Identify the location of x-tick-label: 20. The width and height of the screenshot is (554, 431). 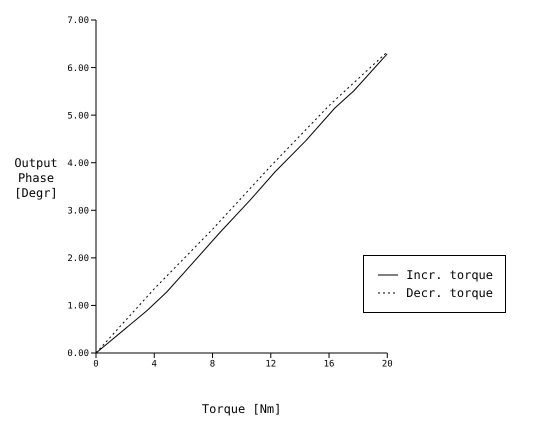
(387, 364).